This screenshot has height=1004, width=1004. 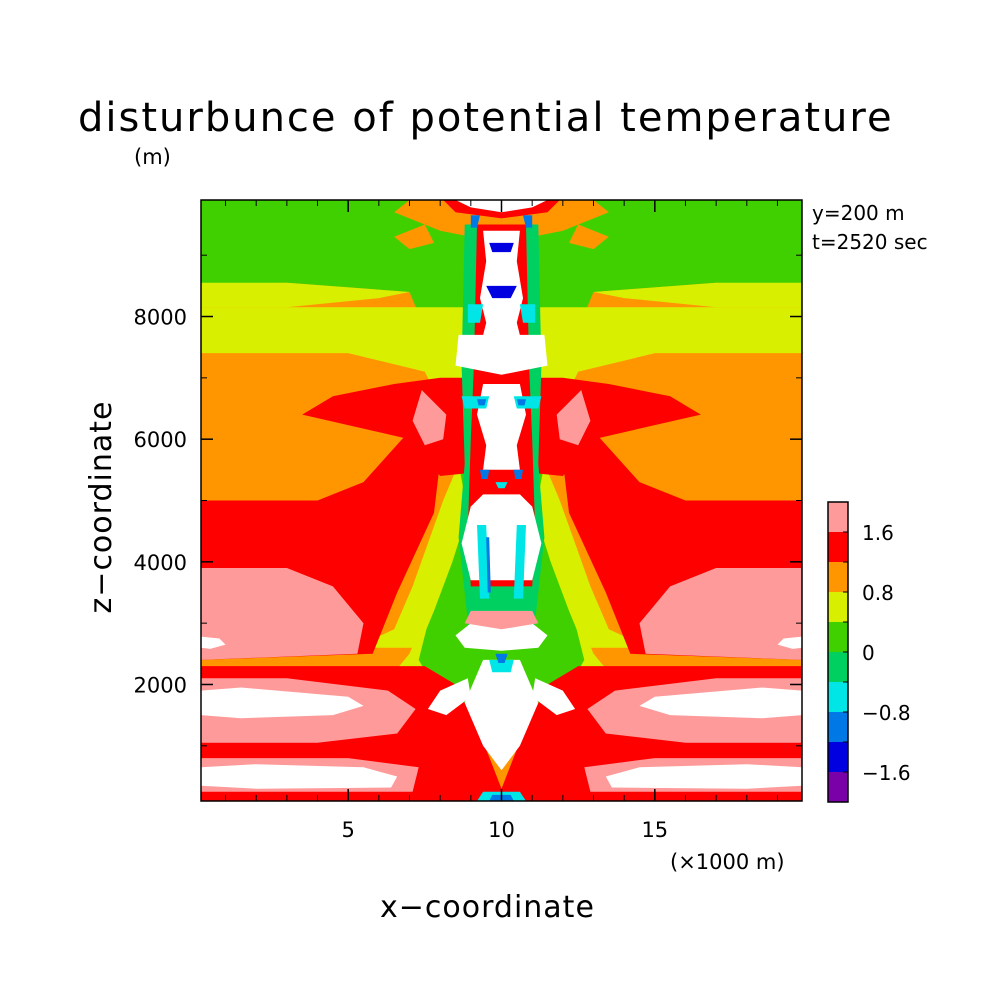 I want to click on y-tick-label: 4000, so click(x=160, y=563).